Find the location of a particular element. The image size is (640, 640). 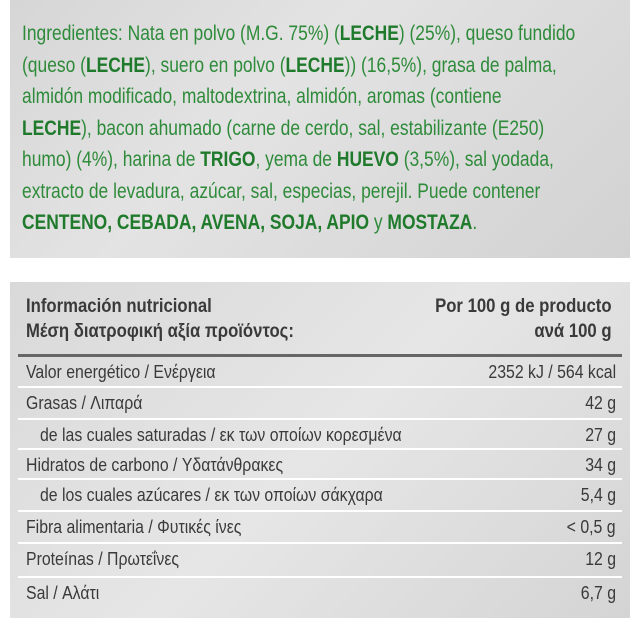

ingredient-text: , yema de is located at coordinates (296, 159).